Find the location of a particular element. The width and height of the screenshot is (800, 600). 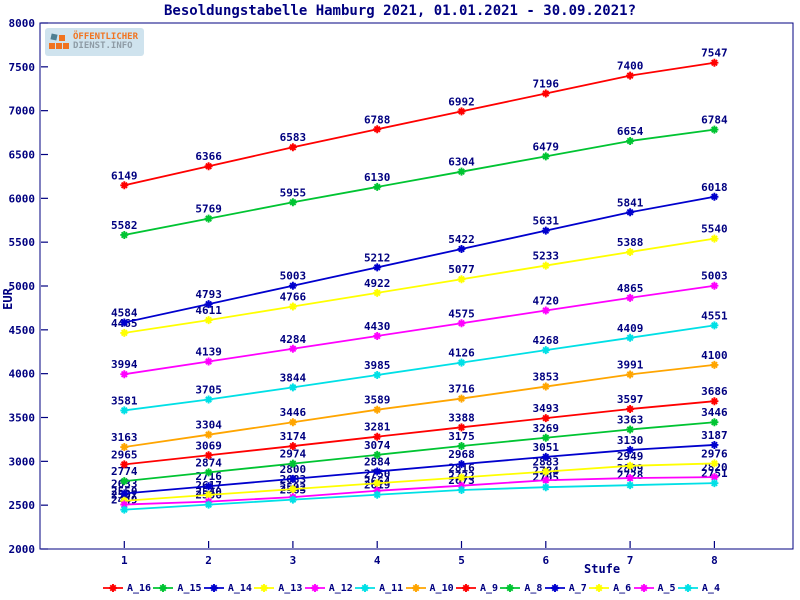

svg-text: 3175 is located at coordinates (461, 436).